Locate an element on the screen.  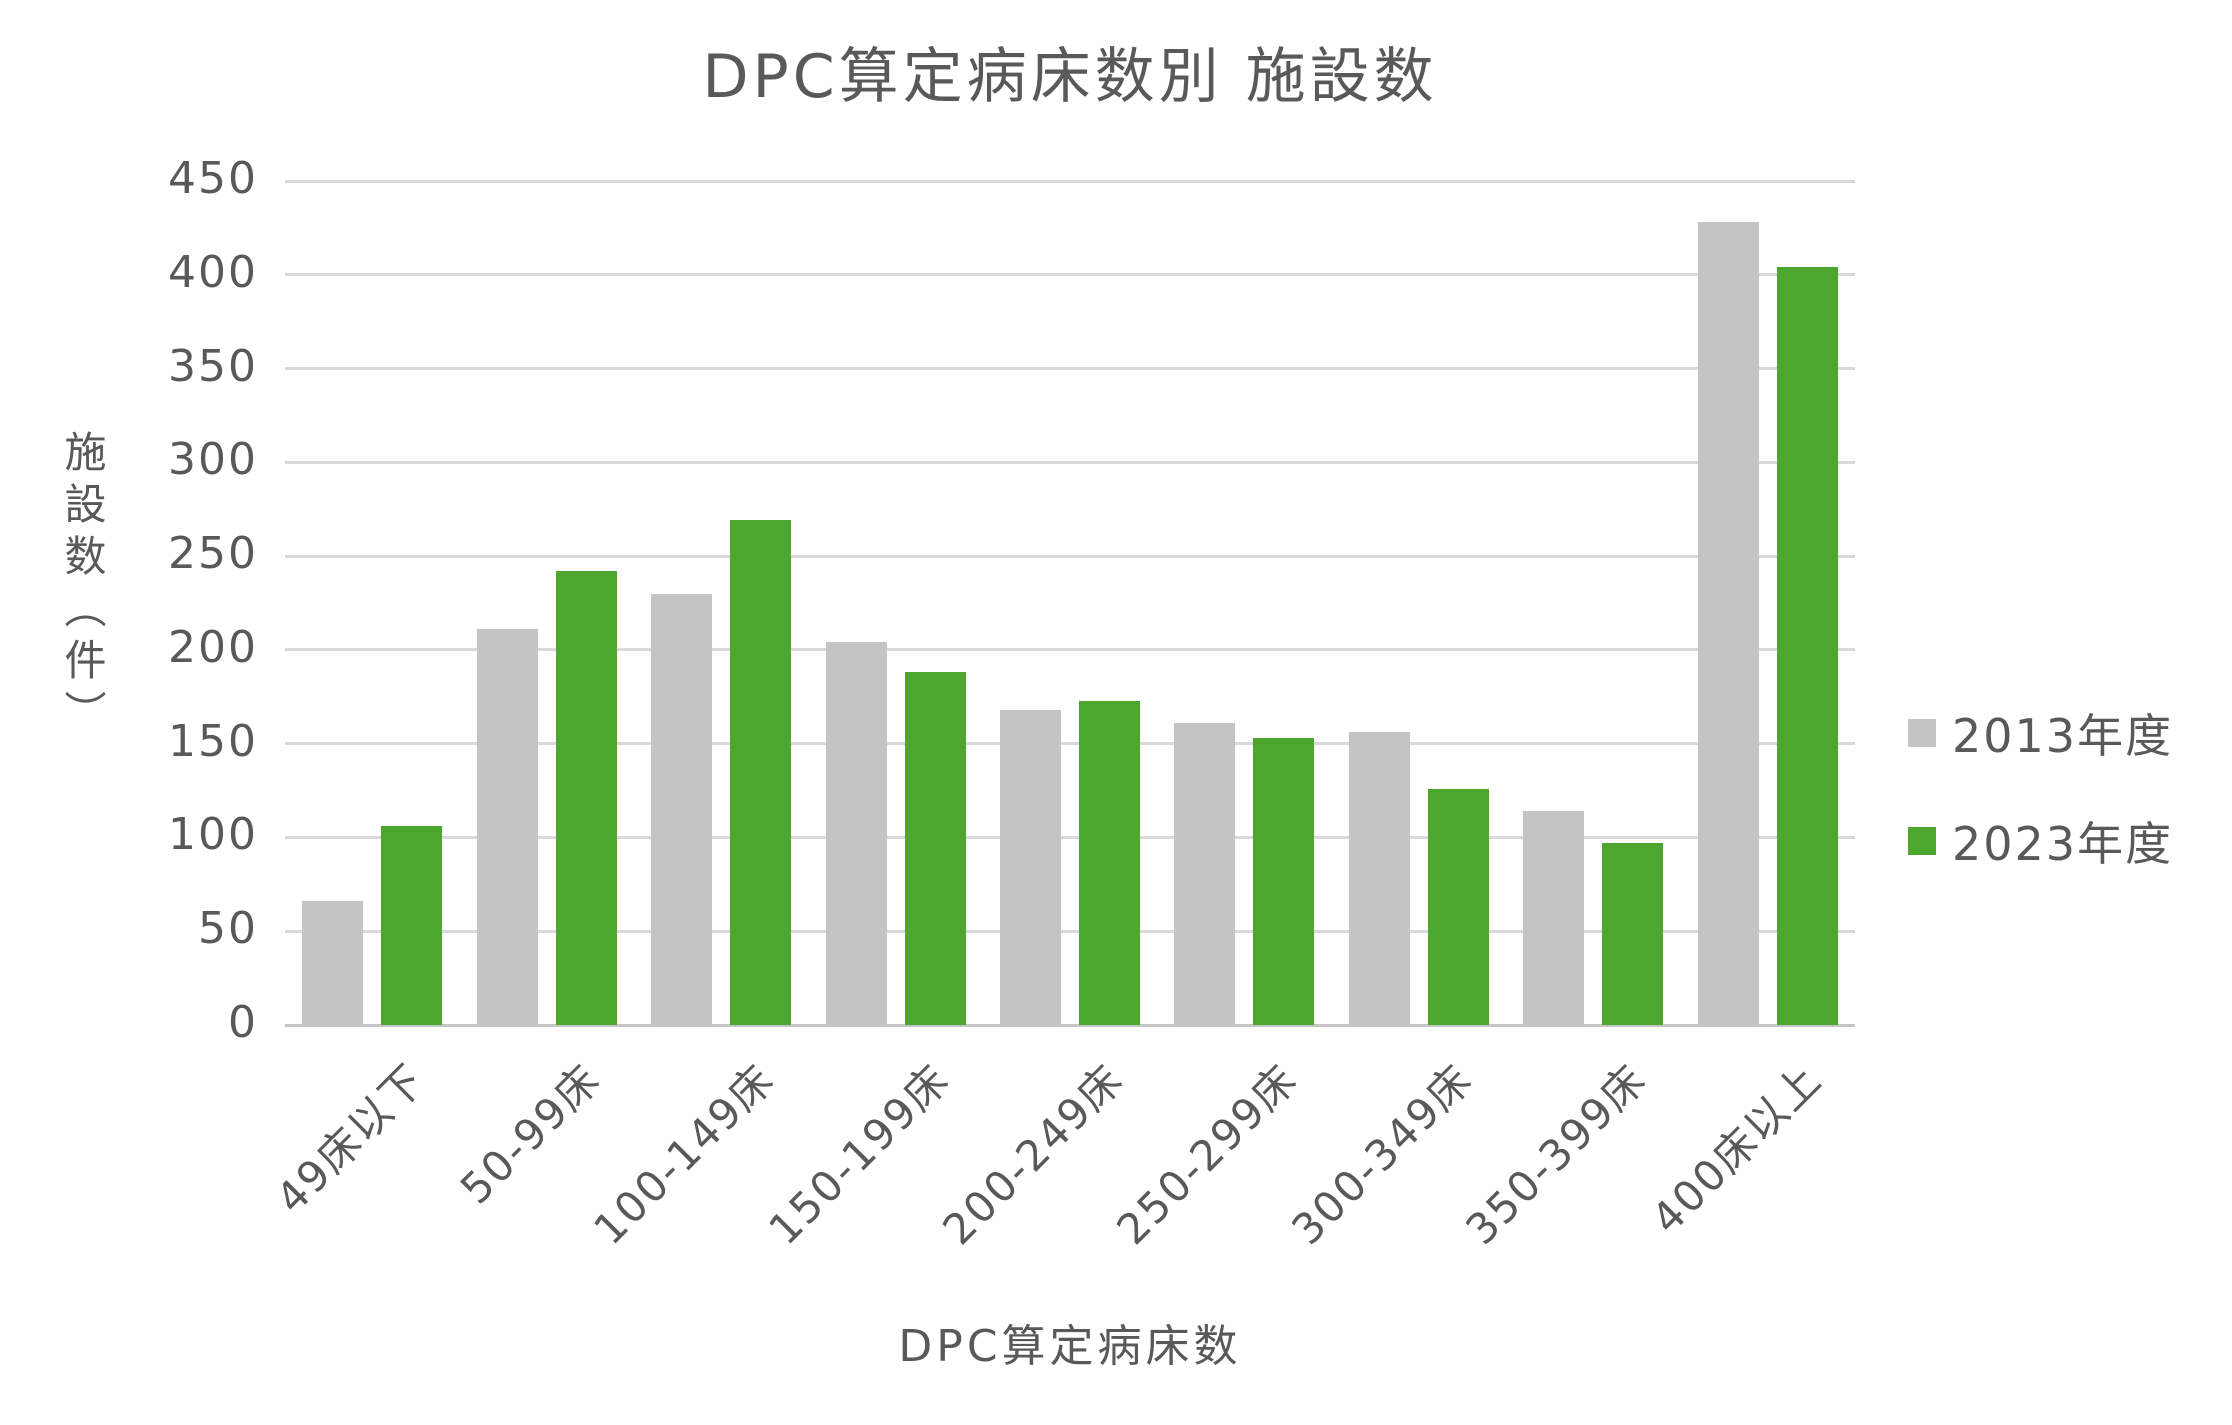
bar-2013年度-49床以下 is located at coordinates (333, 963).